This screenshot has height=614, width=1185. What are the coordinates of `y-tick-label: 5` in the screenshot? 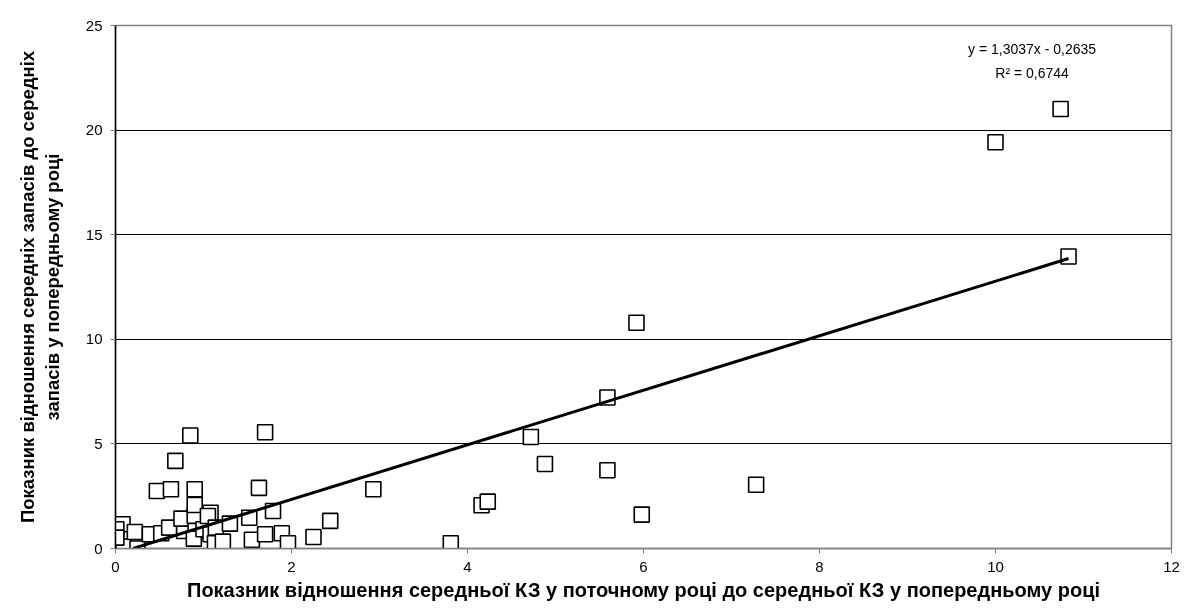 It's located at (98, 443).